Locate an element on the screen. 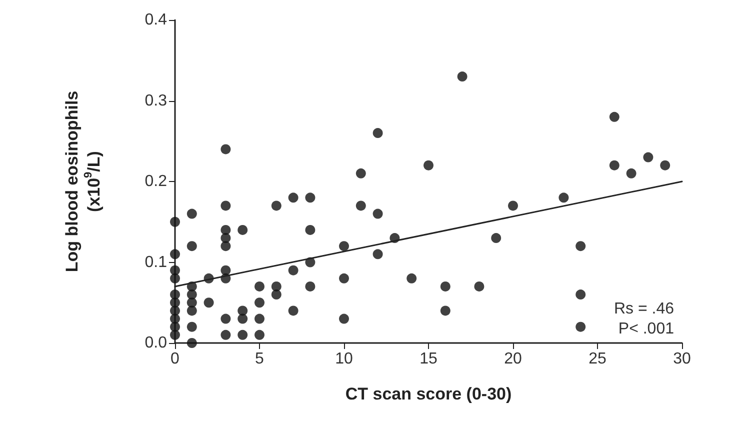 This screenshot has width=730, height=433. x-axis-title: CT scan score (0-30) is located at coordinates (428, 394).